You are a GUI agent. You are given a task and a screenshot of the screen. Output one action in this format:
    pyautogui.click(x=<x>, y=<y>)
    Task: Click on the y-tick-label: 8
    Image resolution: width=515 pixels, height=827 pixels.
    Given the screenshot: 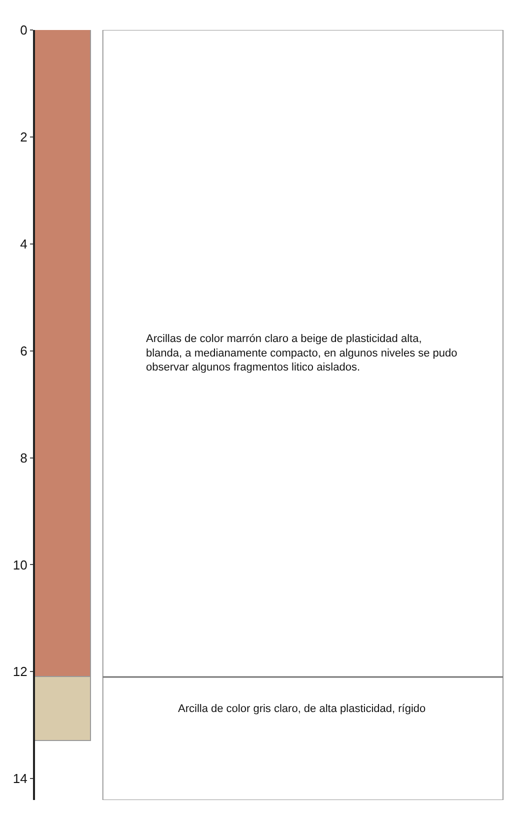 What is the action you would take?
    pyautogui.click(x=24, y=458)
    